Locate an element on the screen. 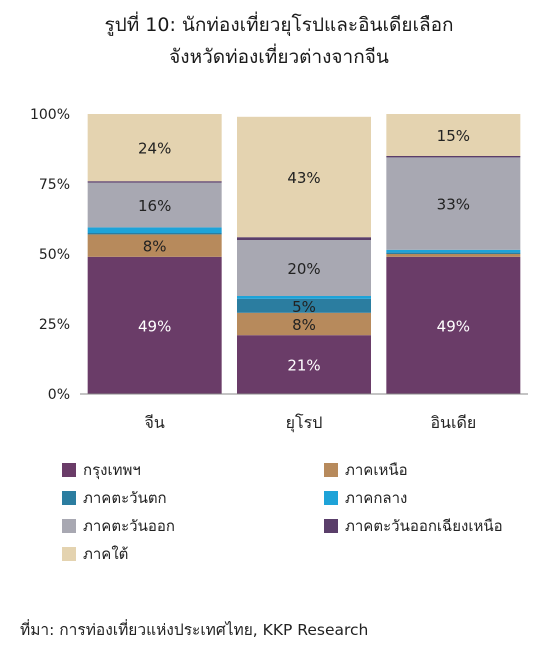  legend-item: ภาคตะวันออก is located at coordinates (118, 526).